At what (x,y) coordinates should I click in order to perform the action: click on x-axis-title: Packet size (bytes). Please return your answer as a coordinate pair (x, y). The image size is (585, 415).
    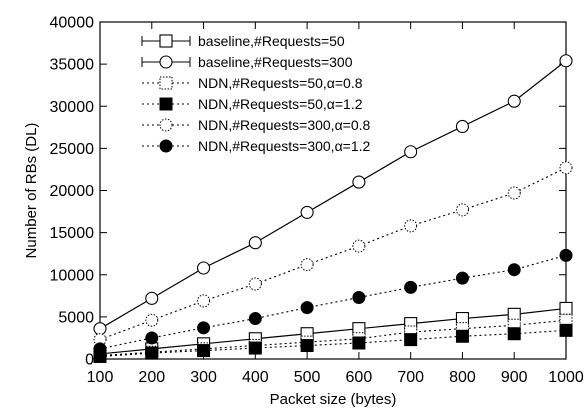
    Looking at the image, I should click on (333, 399).